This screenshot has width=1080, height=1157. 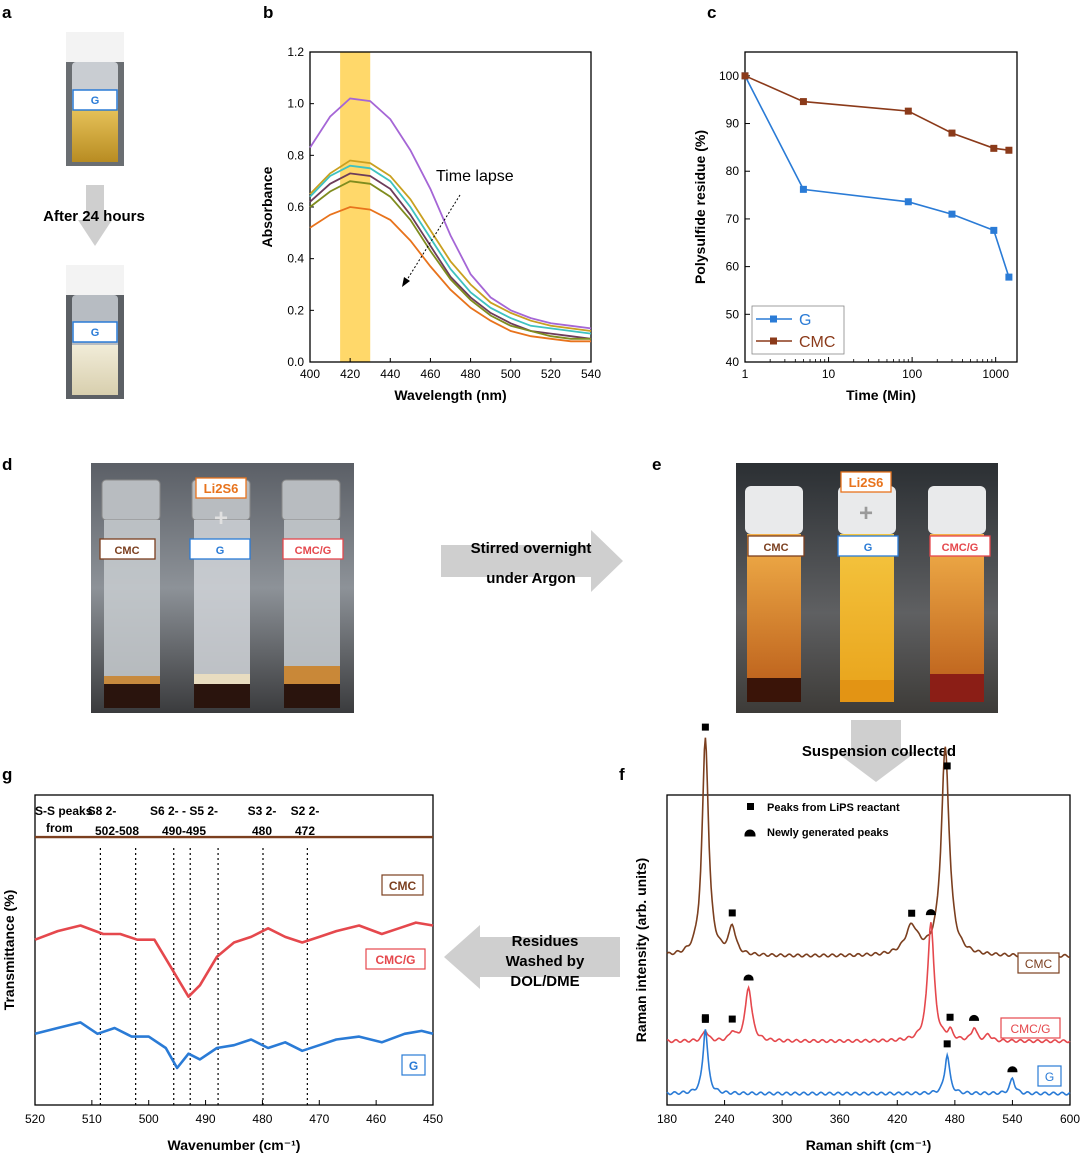 What do you see at coordinates (319, 1119) in the screenshot?
I see `x-tick-label: 470` at bounding box center [319, 1119].